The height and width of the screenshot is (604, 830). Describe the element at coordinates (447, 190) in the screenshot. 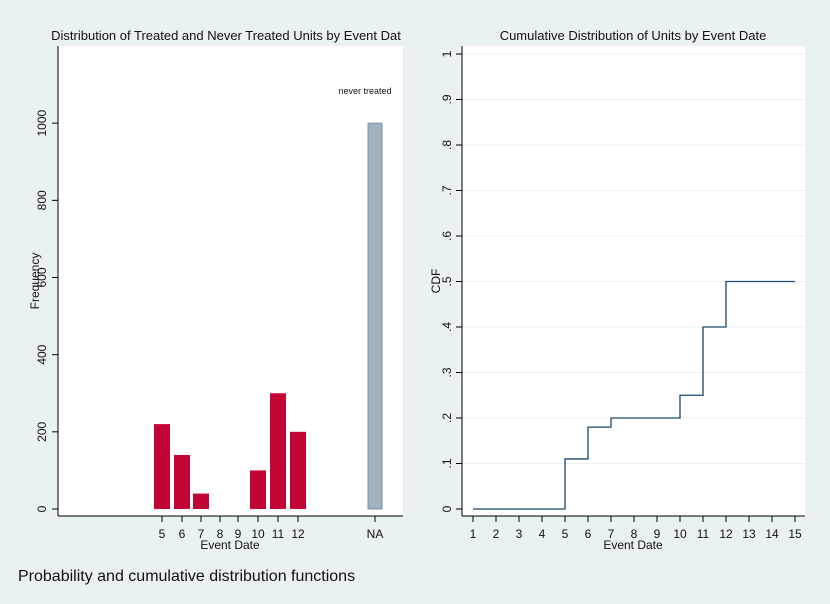

I see `right-y-tick-label: .7` at that location.